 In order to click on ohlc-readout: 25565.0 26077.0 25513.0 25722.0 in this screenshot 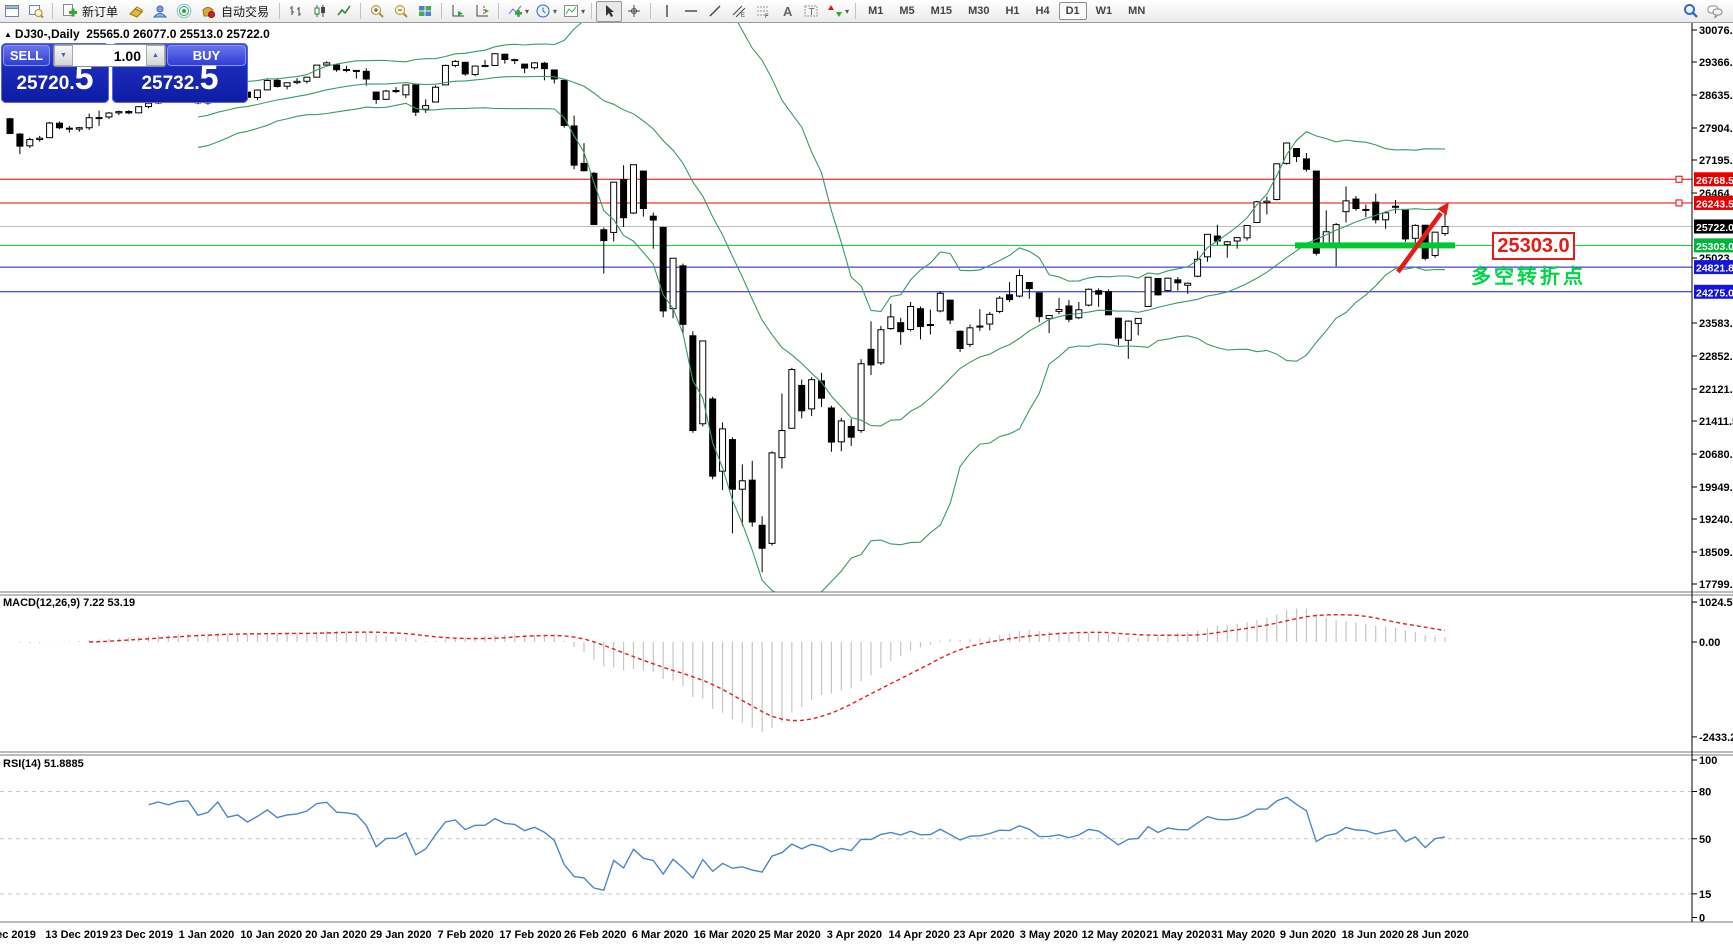, I will do `click(178, 34)`.